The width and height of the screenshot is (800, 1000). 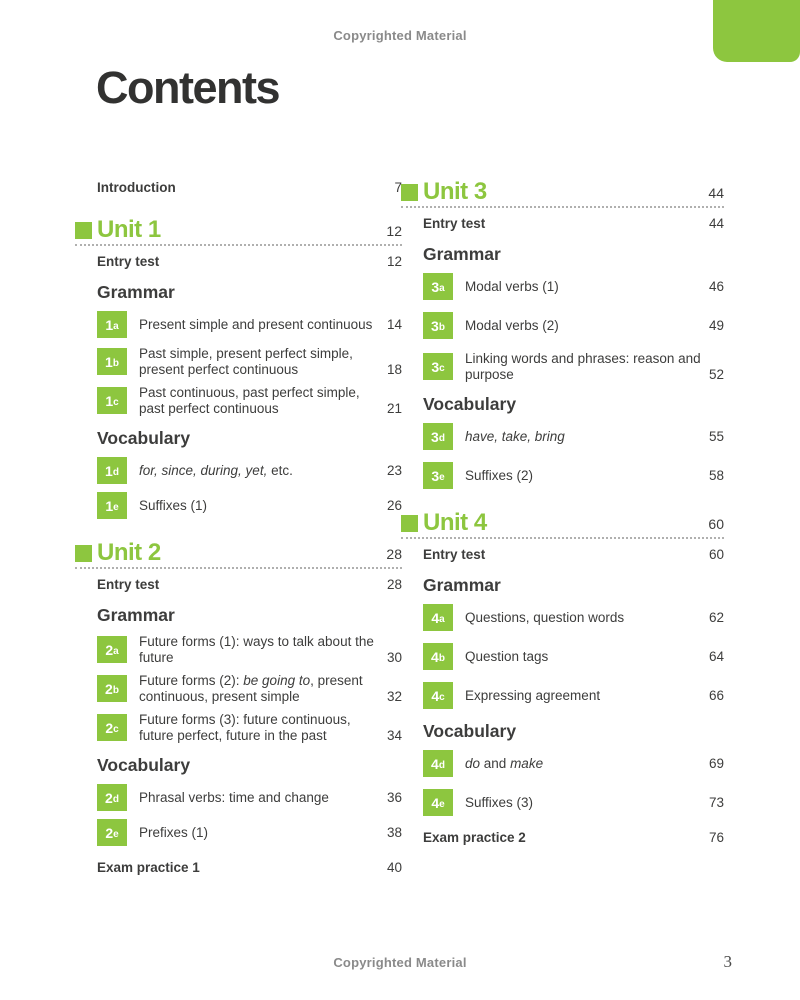 I want to click on toc-item-row: 3 b Modal verbs (2) 49, so click(x=573, y=325).